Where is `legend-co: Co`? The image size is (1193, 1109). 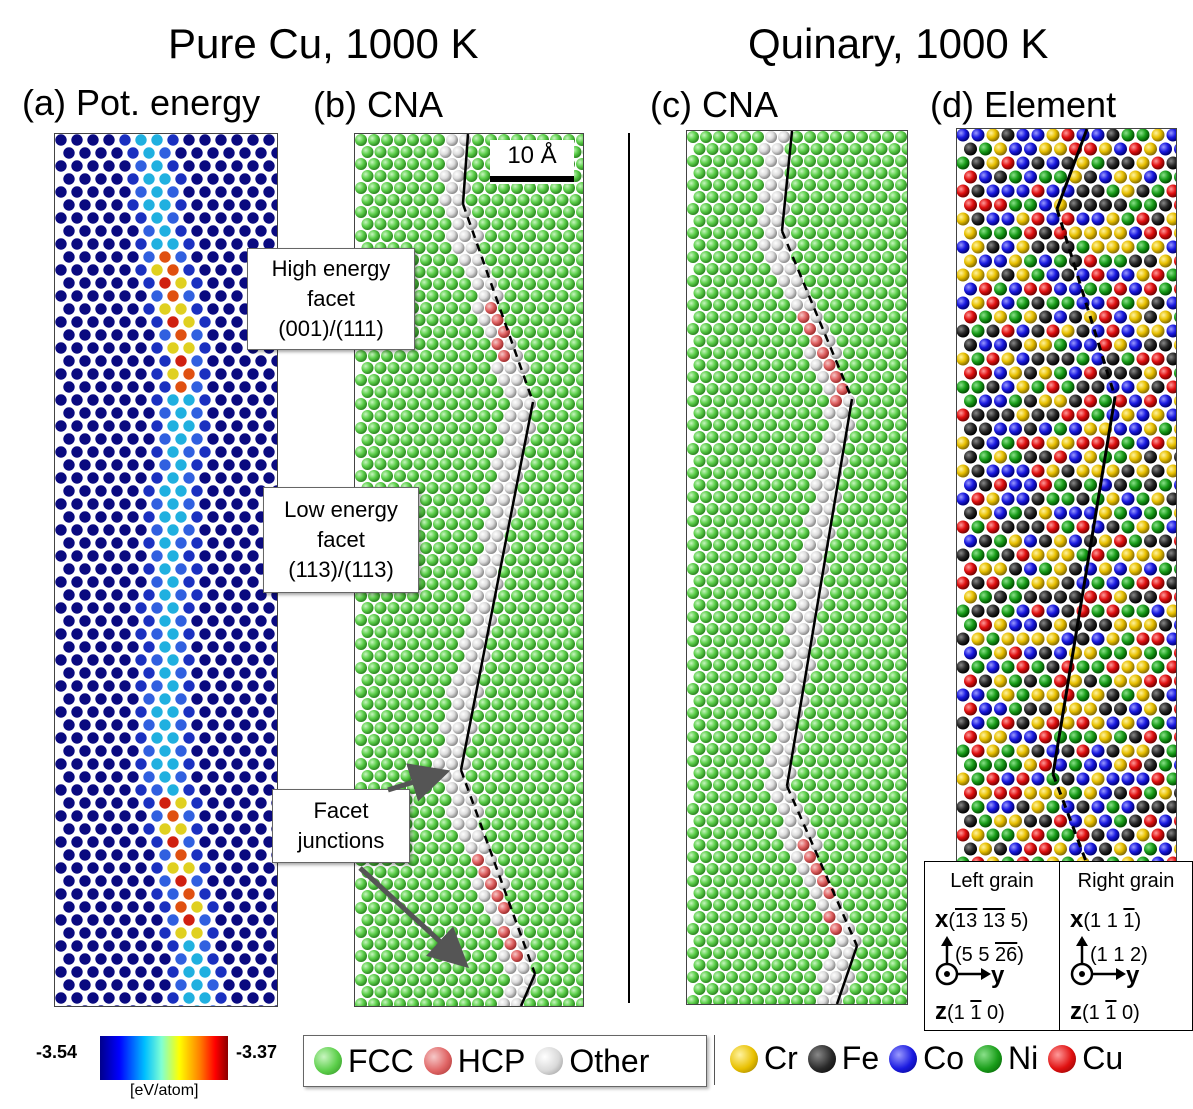
legend-co: Co is located at coordinates (926, 1058).